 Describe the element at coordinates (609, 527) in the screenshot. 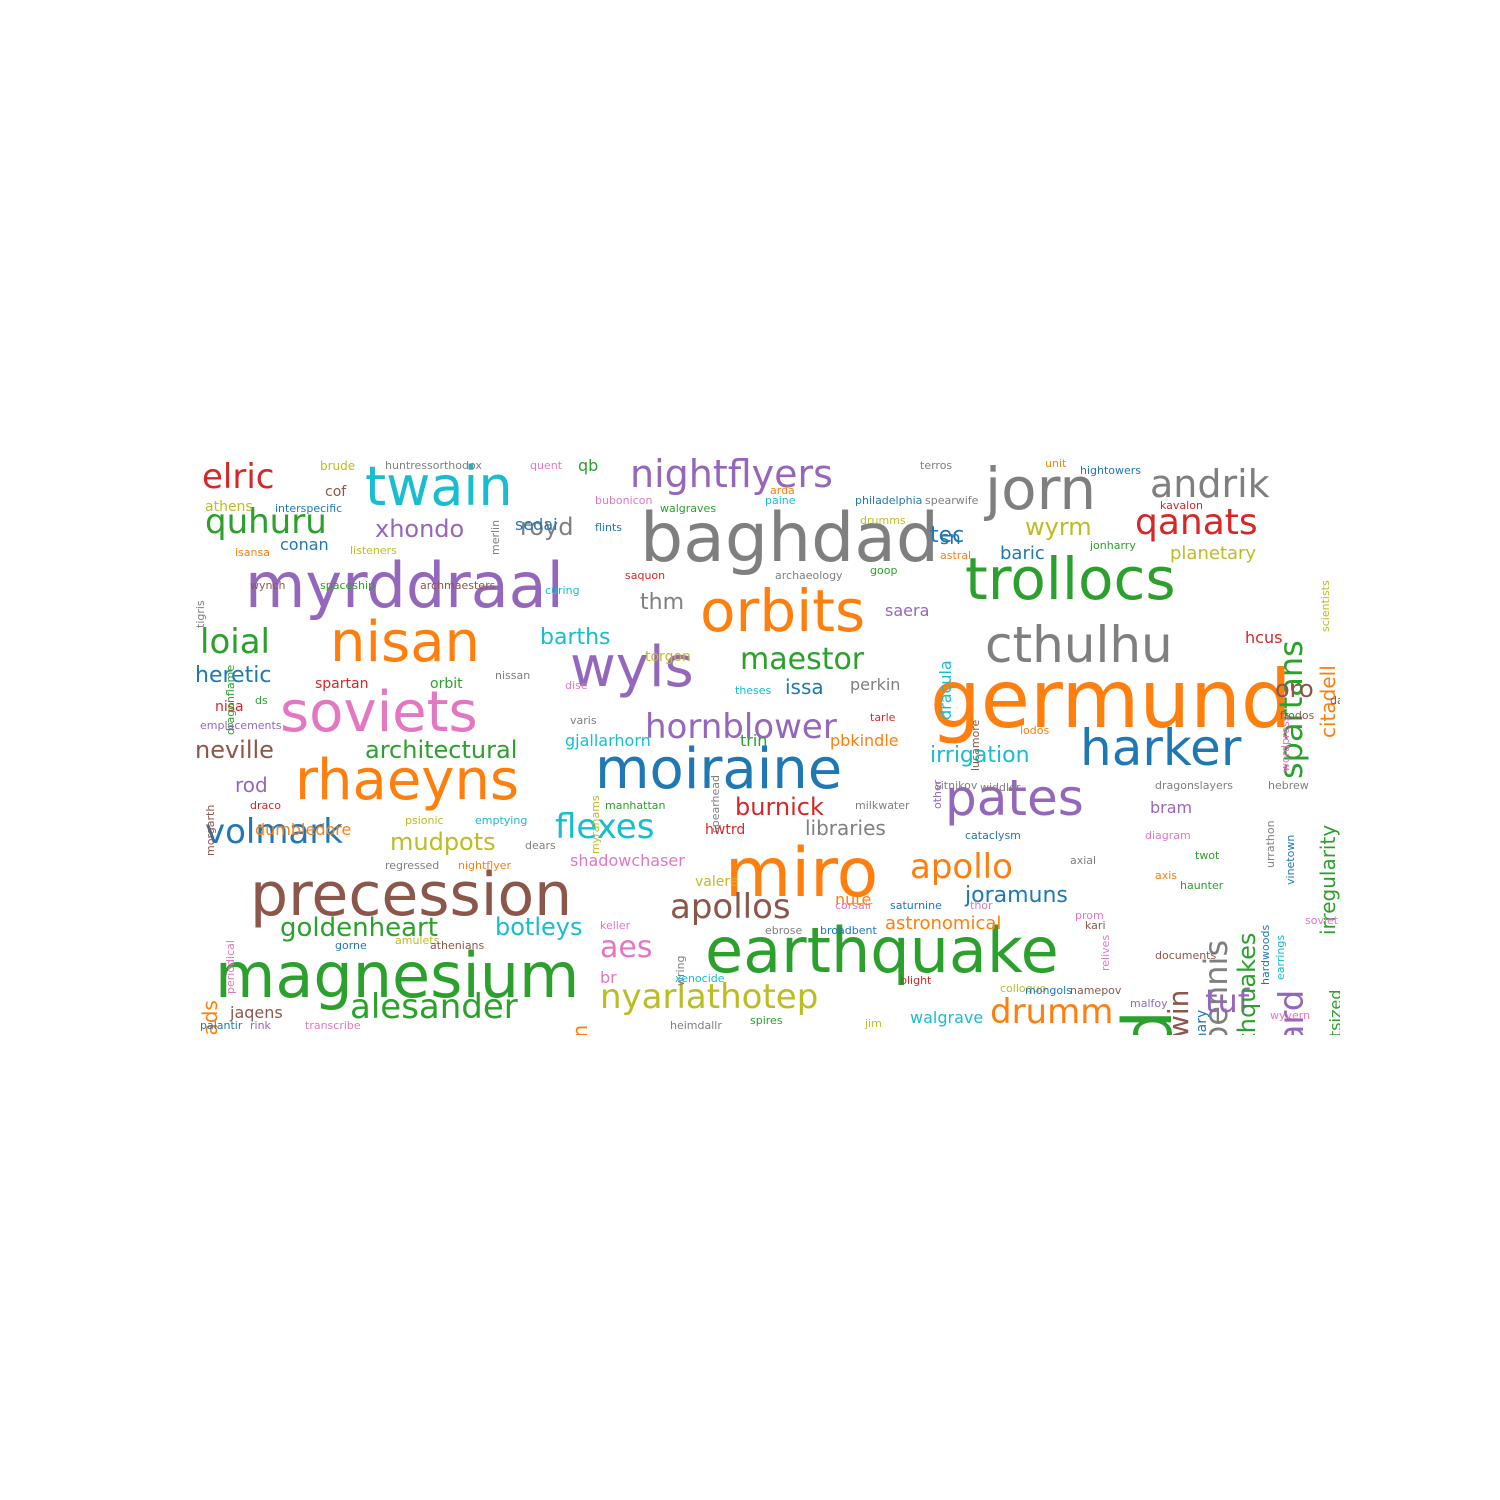

I see `word-flints: flints` at that location.